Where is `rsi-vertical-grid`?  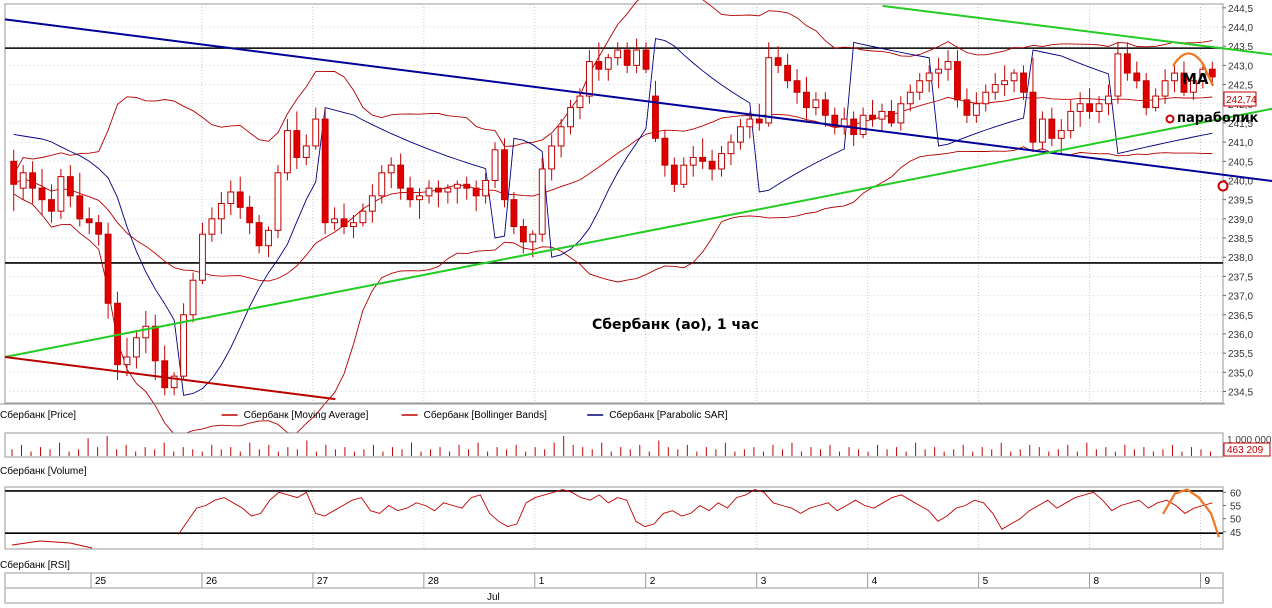
rsi-vertical-grid is located at coordinates (701, 518).